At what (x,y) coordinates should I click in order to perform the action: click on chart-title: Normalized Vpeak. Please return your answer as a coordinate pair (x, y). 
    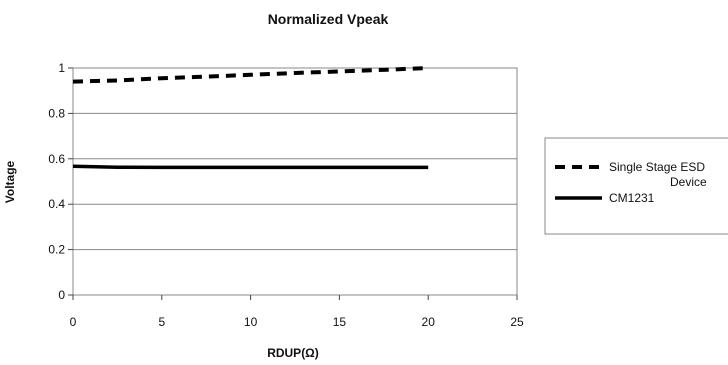
    Looking at the image, I should click on (328, 19).